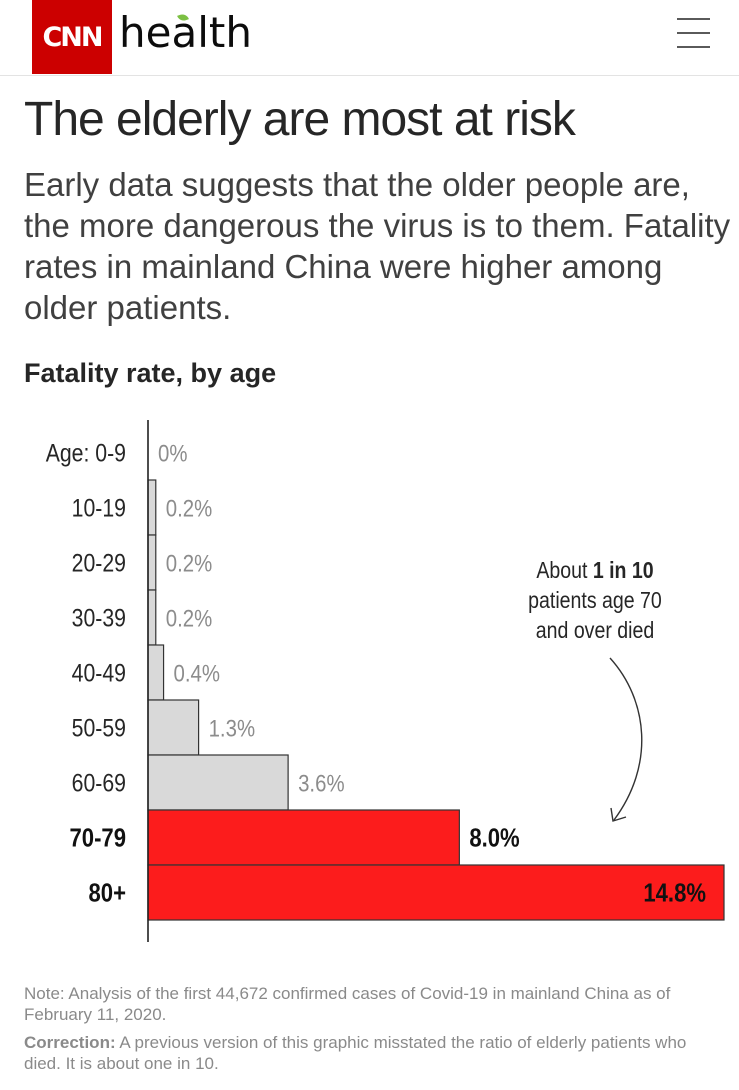 This screenshot has height=1090, width=739. I want to click on annotation-arrow, so click(626, 739).